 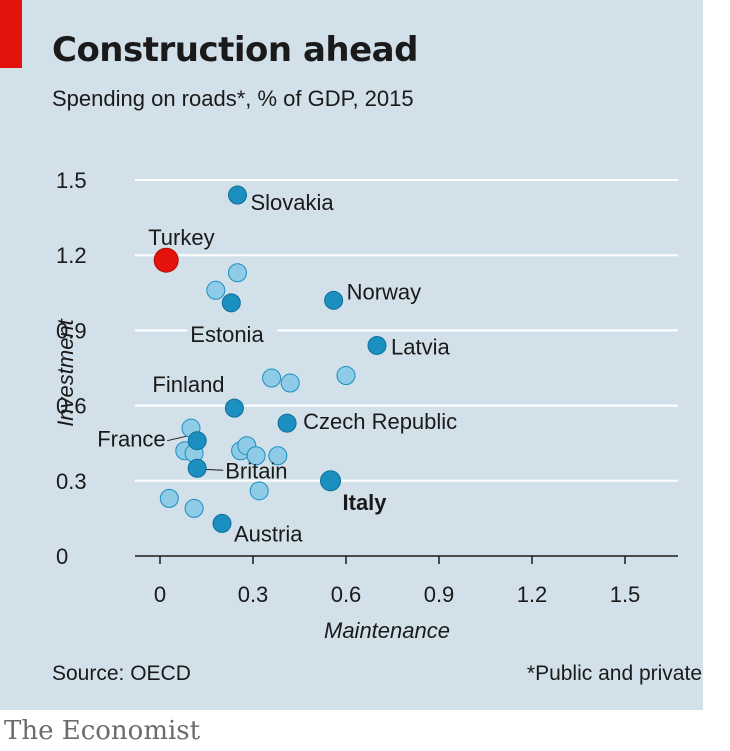 I want to click on estonia-label-bg, so click(x=232, y=335).